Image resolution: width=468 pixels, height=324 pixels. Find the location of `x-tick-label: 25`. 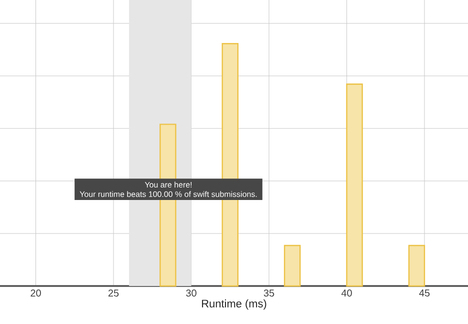

x-tick-label: 25 is located at coordinates (113, 293).